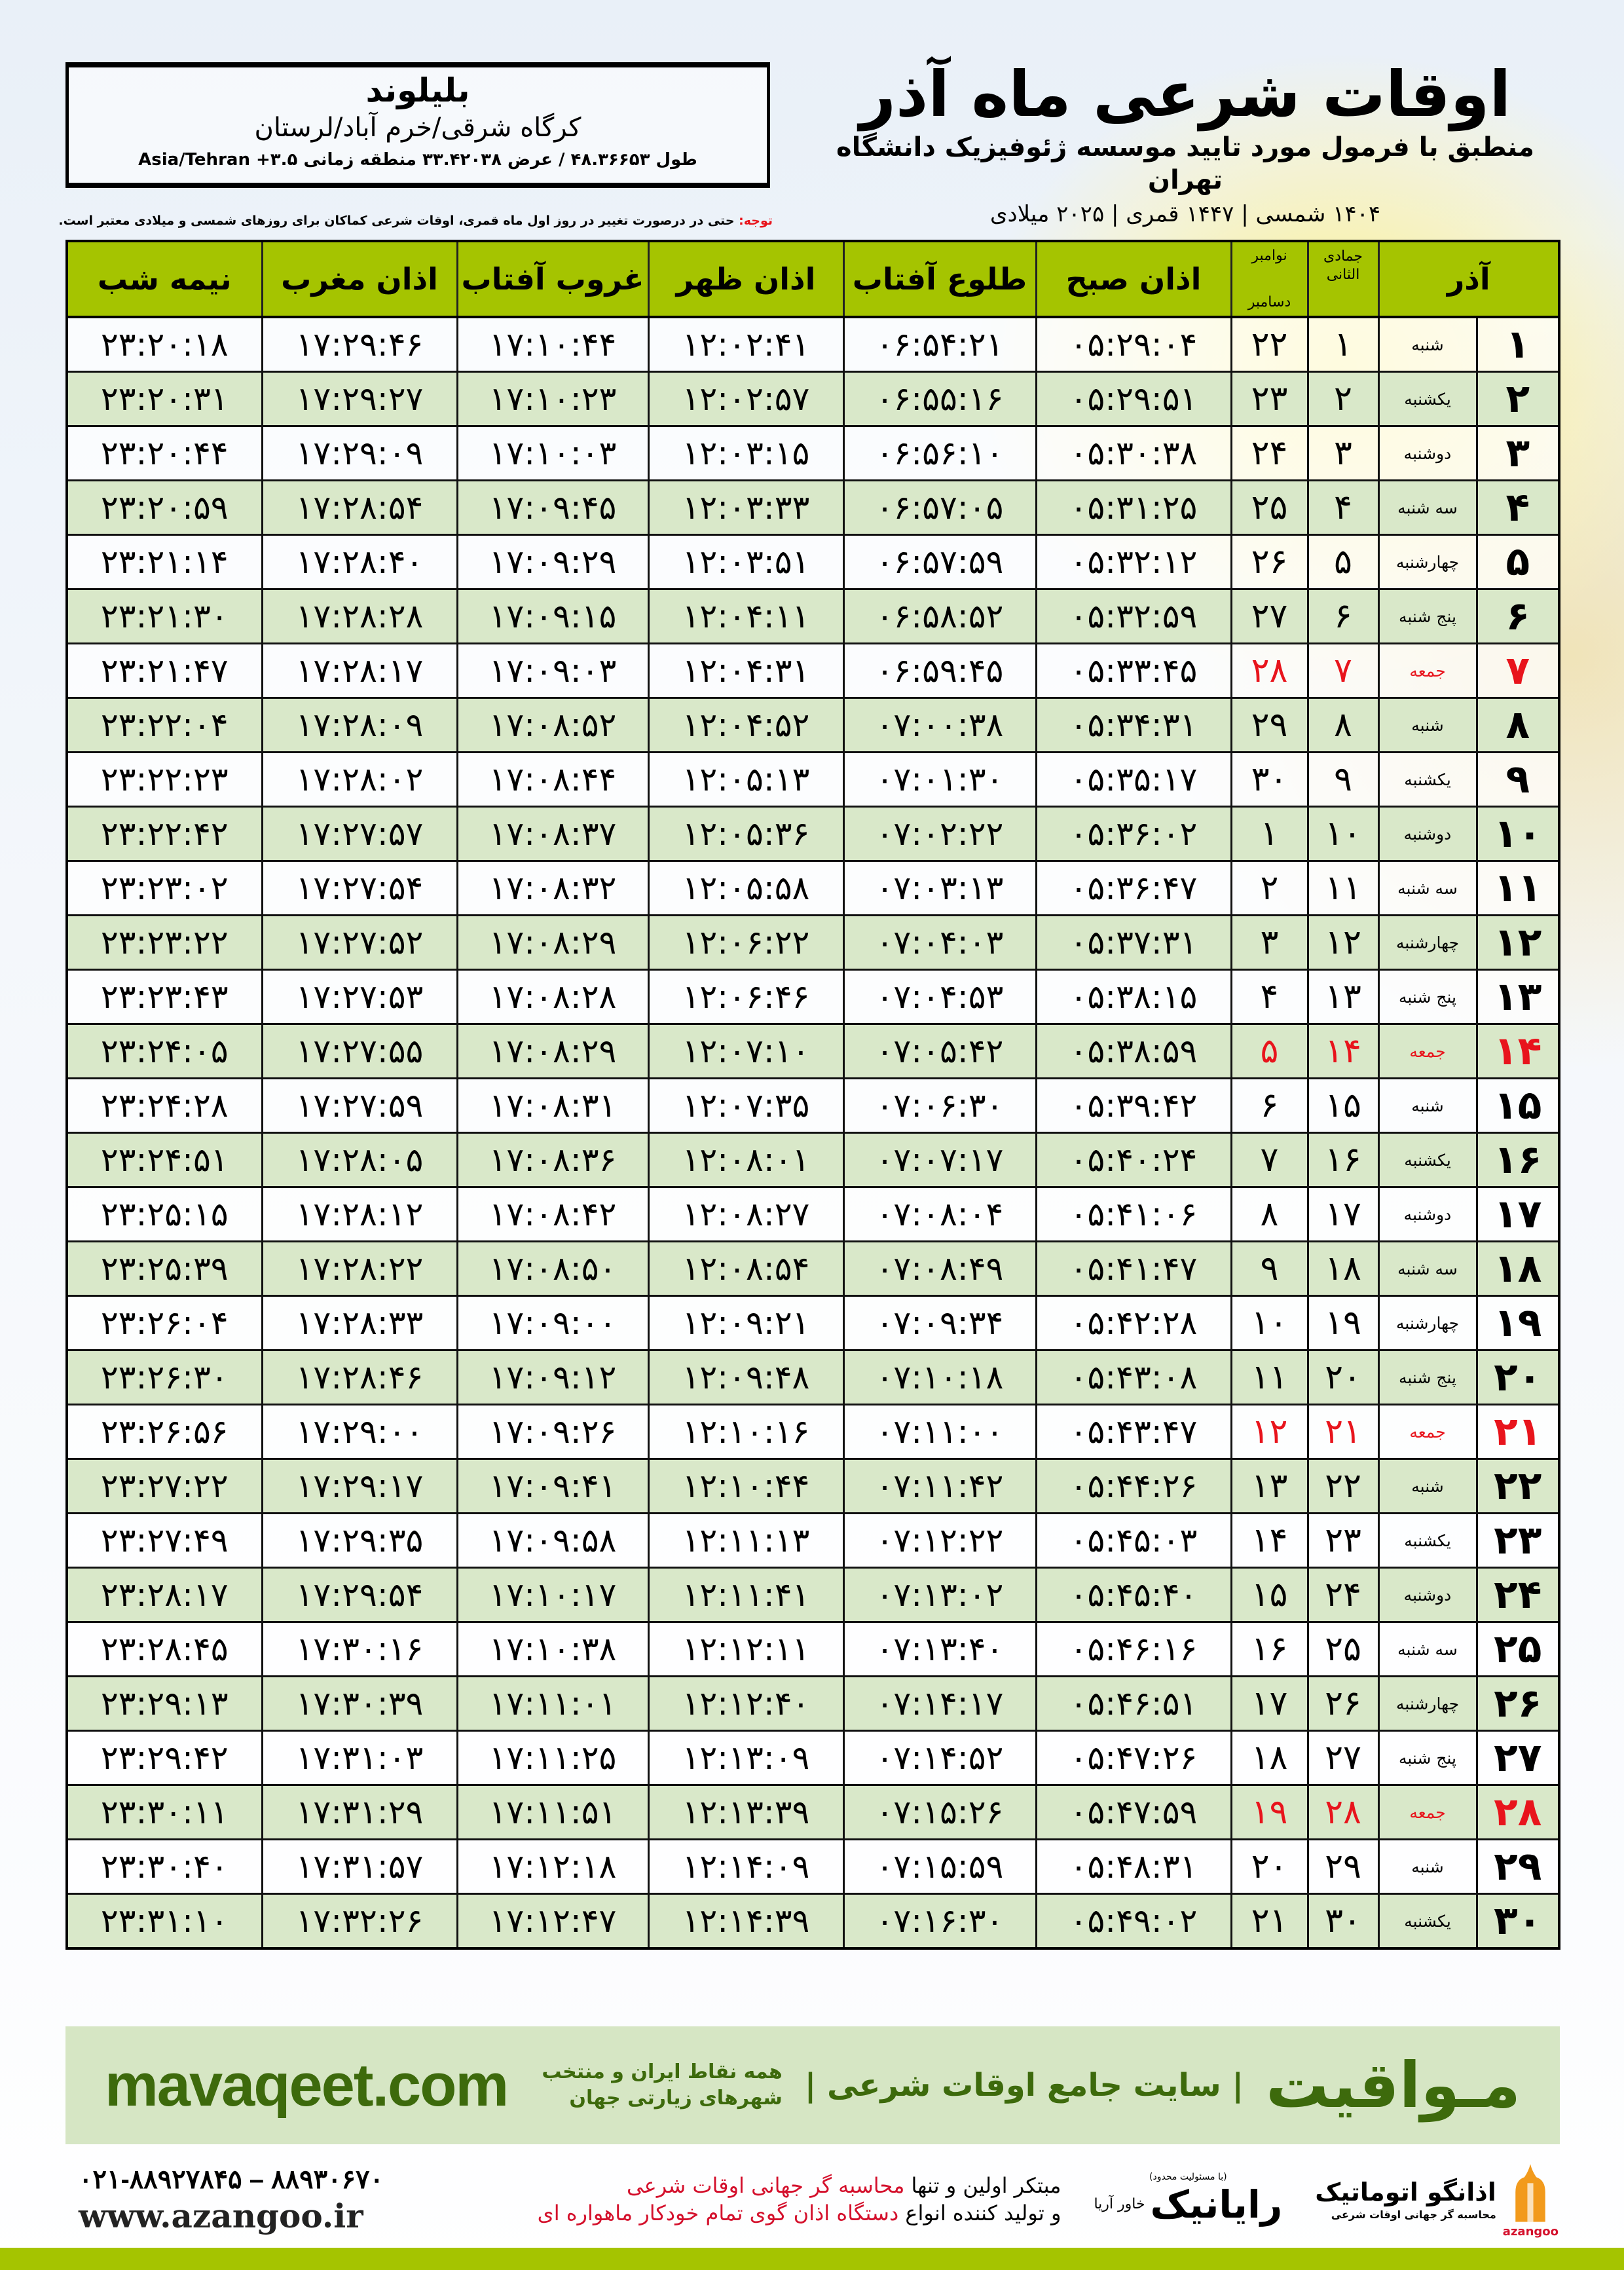 The width and height of the screenshot is (1624, 2270). I want to click on time-fajr: ۰۵:۳۶:۴۷, so click(1133, 888).